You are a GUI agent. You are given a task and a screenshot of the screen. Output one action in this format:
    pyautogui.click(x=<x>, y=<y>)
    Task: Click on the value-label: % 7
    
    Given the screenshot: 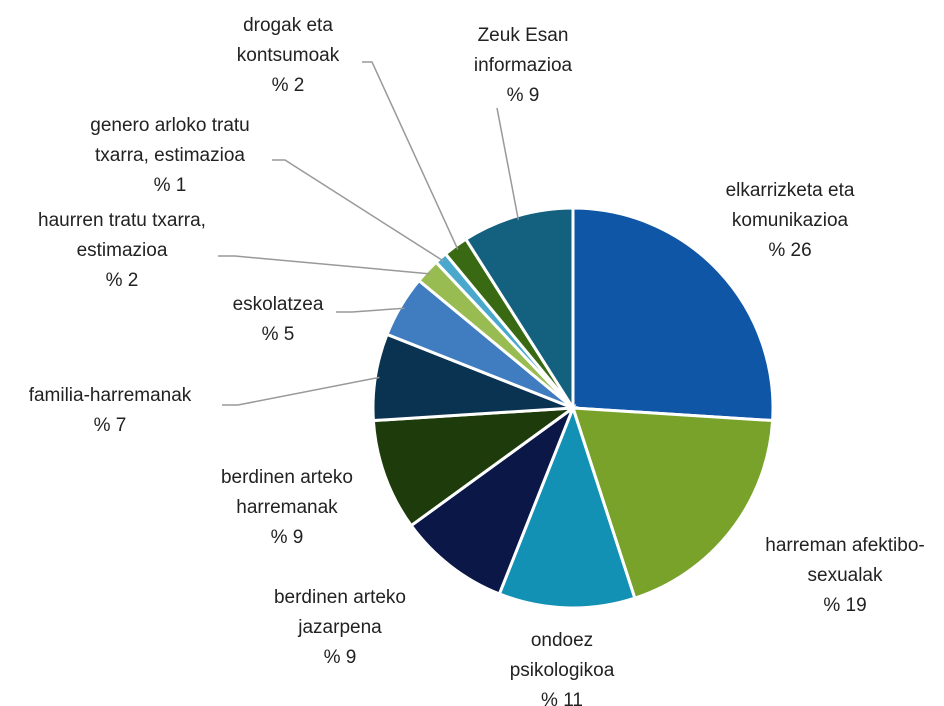 What is the action you would take?
    pyautogui.click(x=110, y=425)
    